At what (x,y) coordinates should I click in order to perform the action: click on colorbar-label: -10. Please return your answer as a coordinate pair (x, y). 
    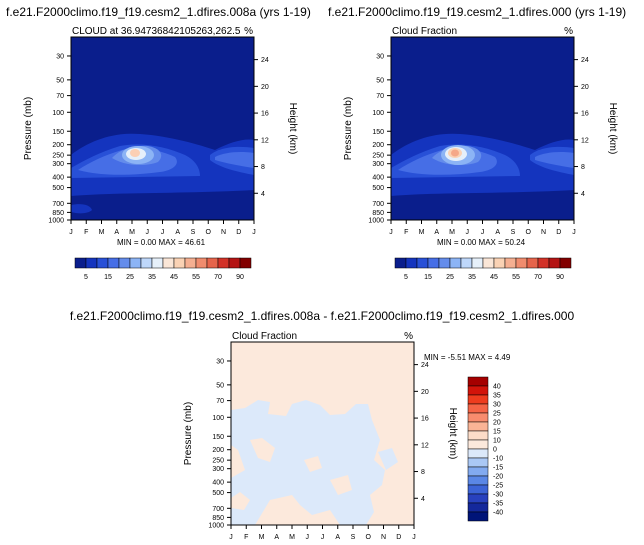
    Looking at the image, I should click on (498, 459).